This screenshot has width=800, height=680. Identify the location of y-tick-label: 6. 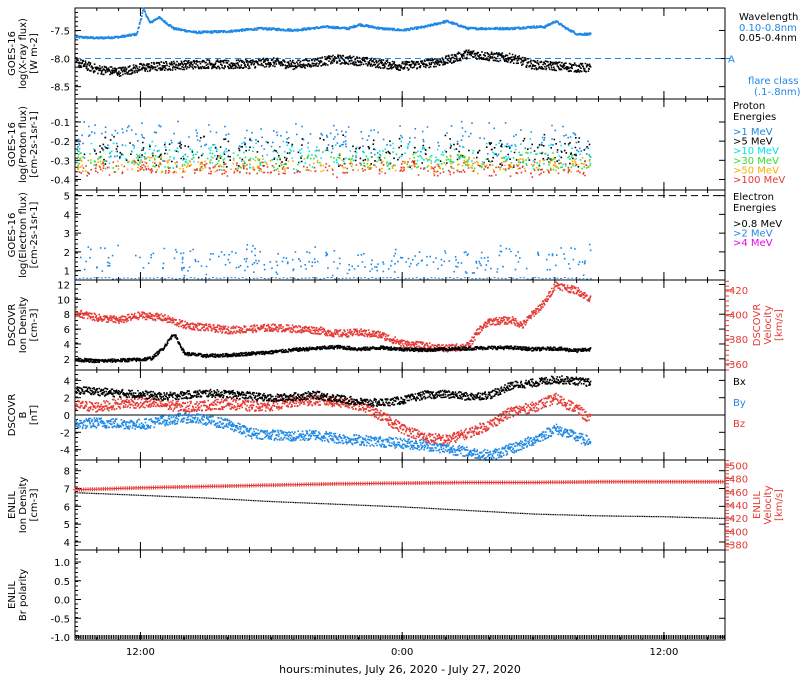
(67, 330).